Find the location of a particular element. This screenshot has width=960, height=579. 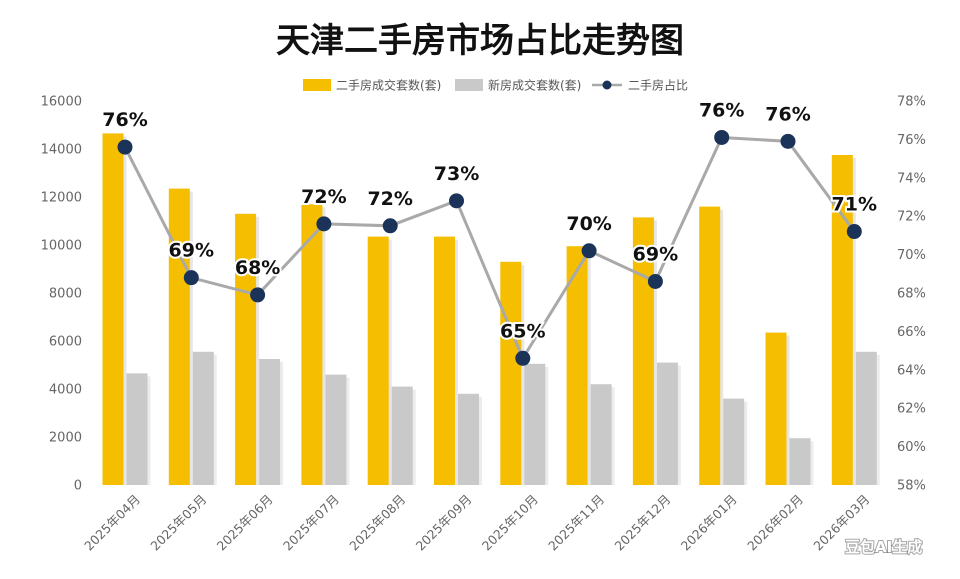

y-left-axis: 0 2000 4000 6000 8000 10000 12000 14000 16000 is located at coordinates (61, 294).